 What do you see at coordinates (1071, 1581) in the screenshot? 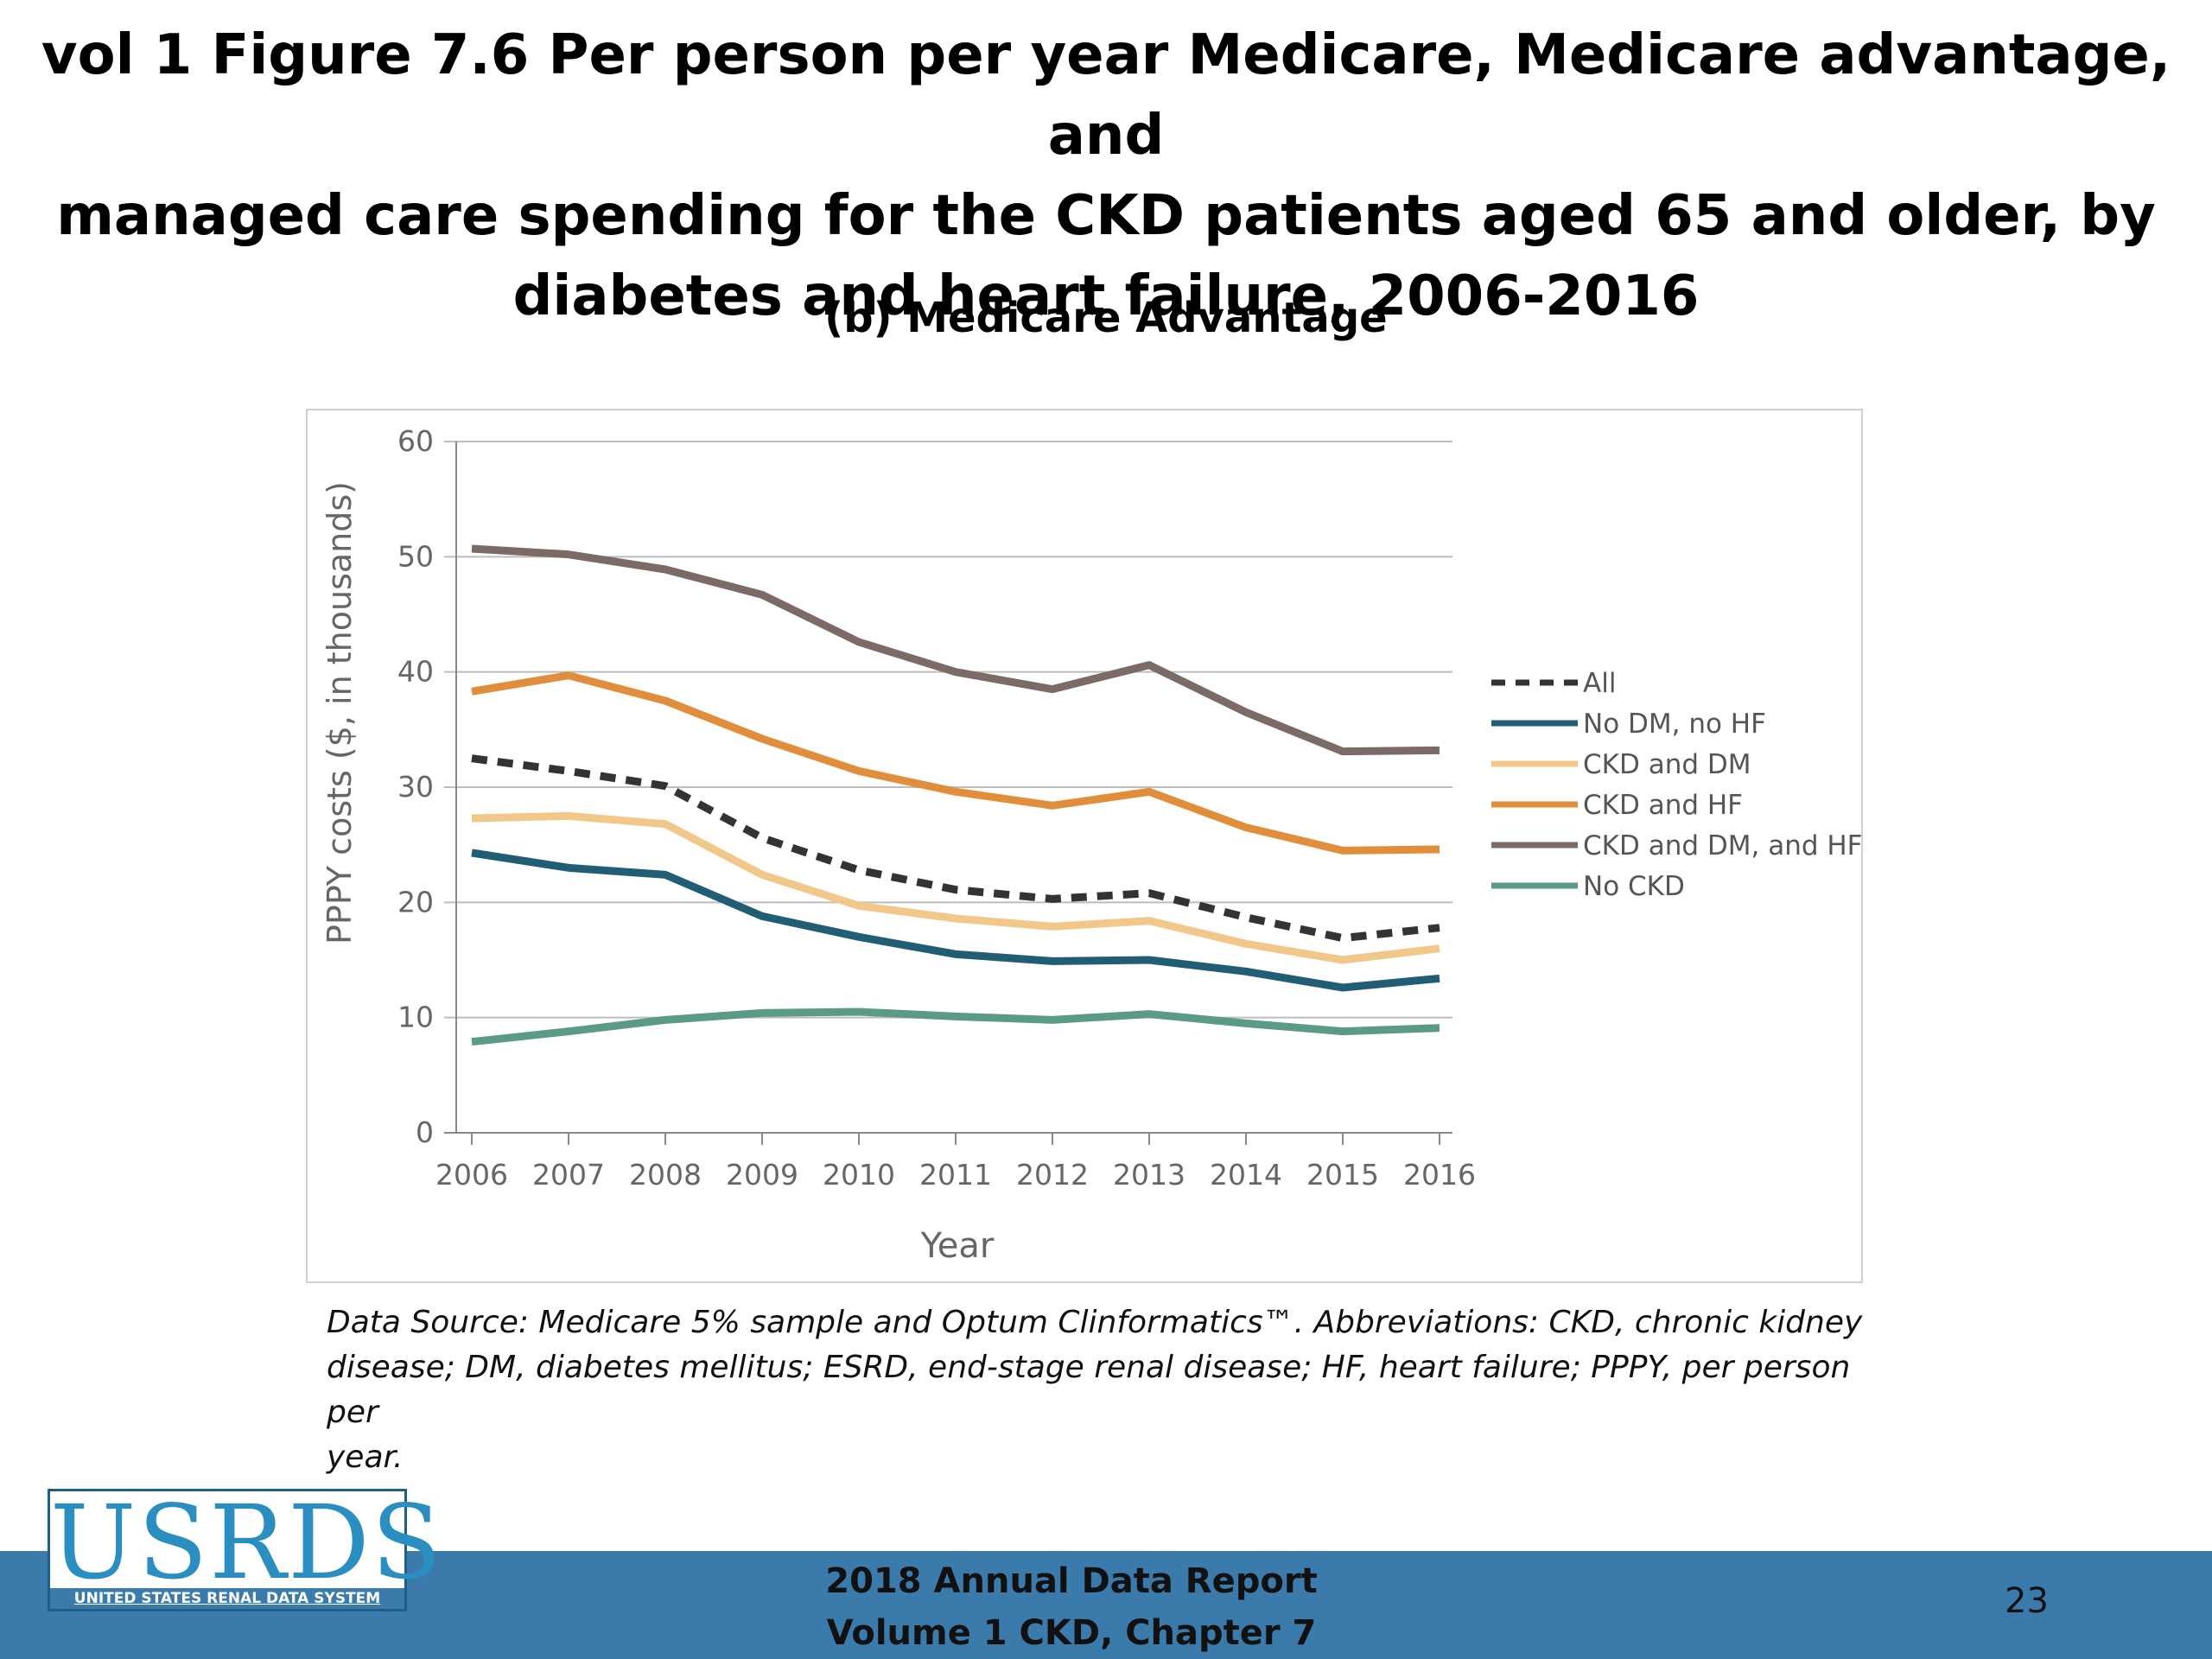
I see `report-line-1: 2018 Annual Data Report` at bounding box center [1071, 1581].